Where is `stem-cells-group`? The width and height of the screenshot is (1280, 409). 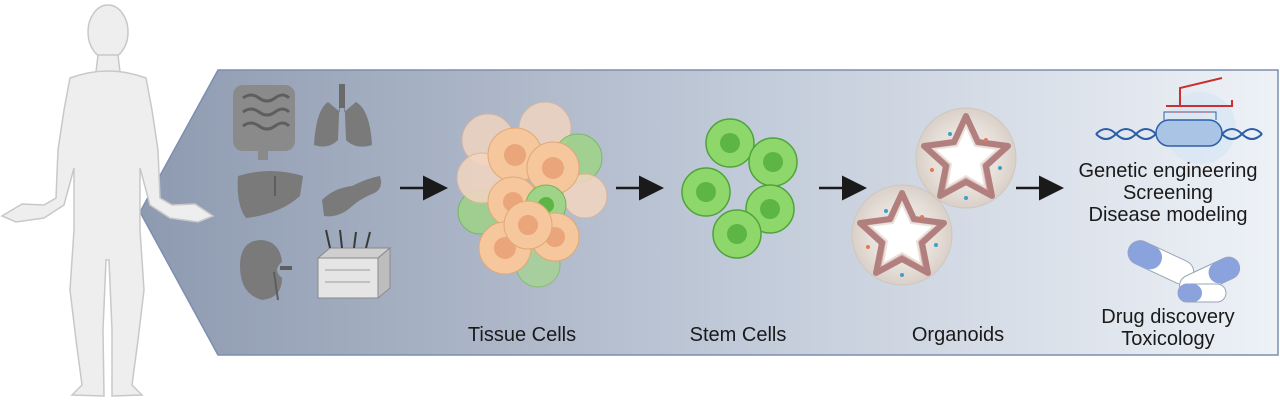 stem-cells-group is located at coordinates (739, 188).